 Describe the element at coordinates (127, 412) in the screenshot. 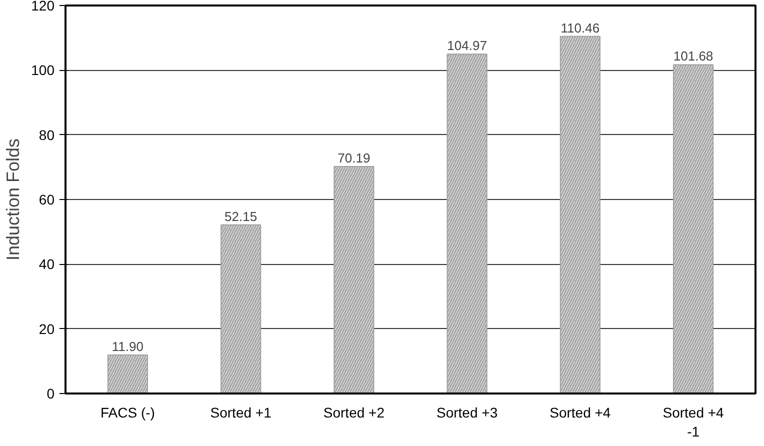

I see `x-tick-label: FACS (-)` at that location.